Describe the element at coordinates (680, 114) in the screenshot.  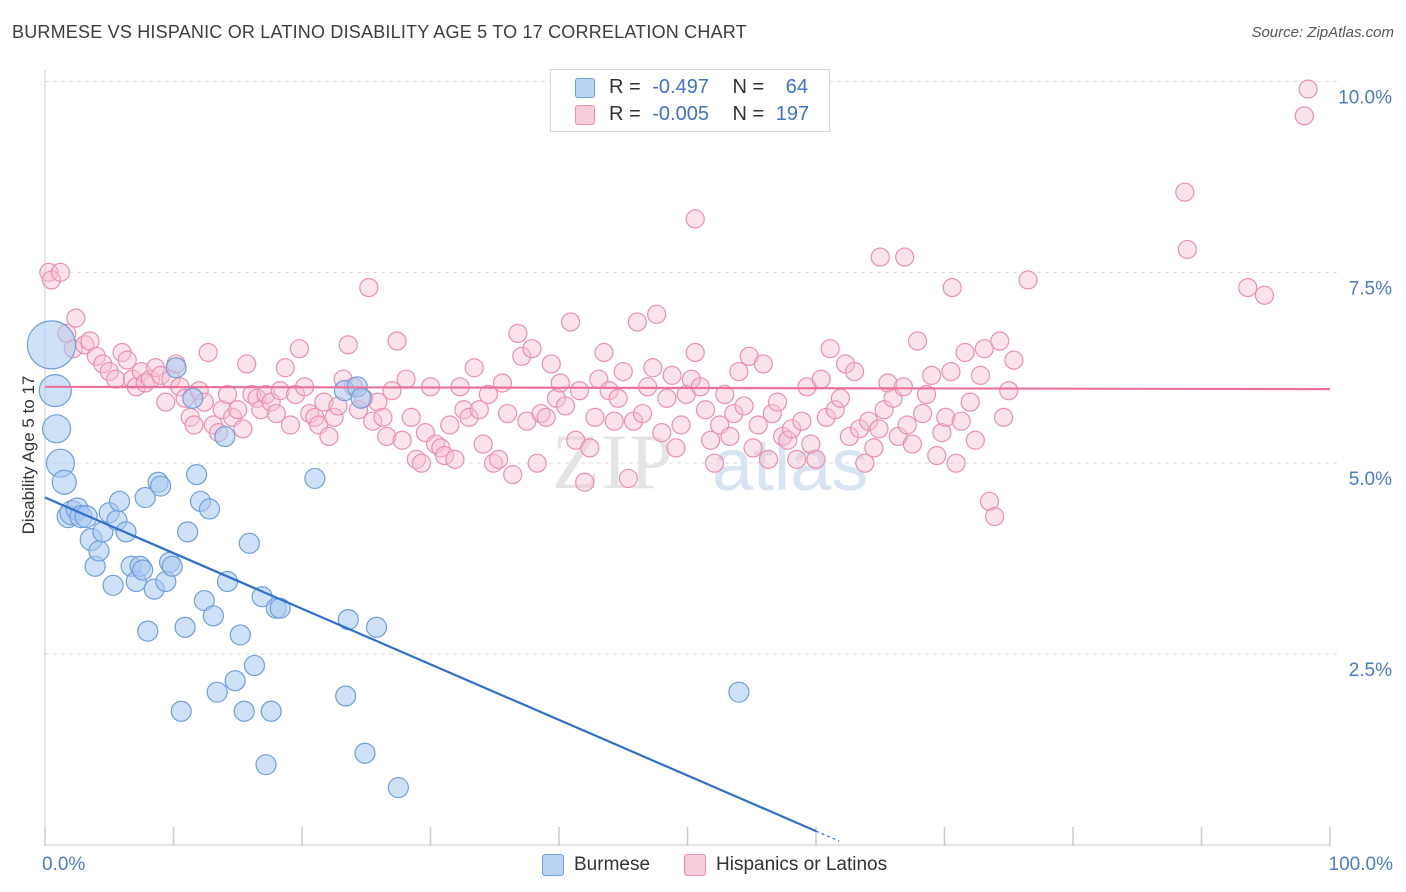
I see `legend-r-value: -0.005` at that location.